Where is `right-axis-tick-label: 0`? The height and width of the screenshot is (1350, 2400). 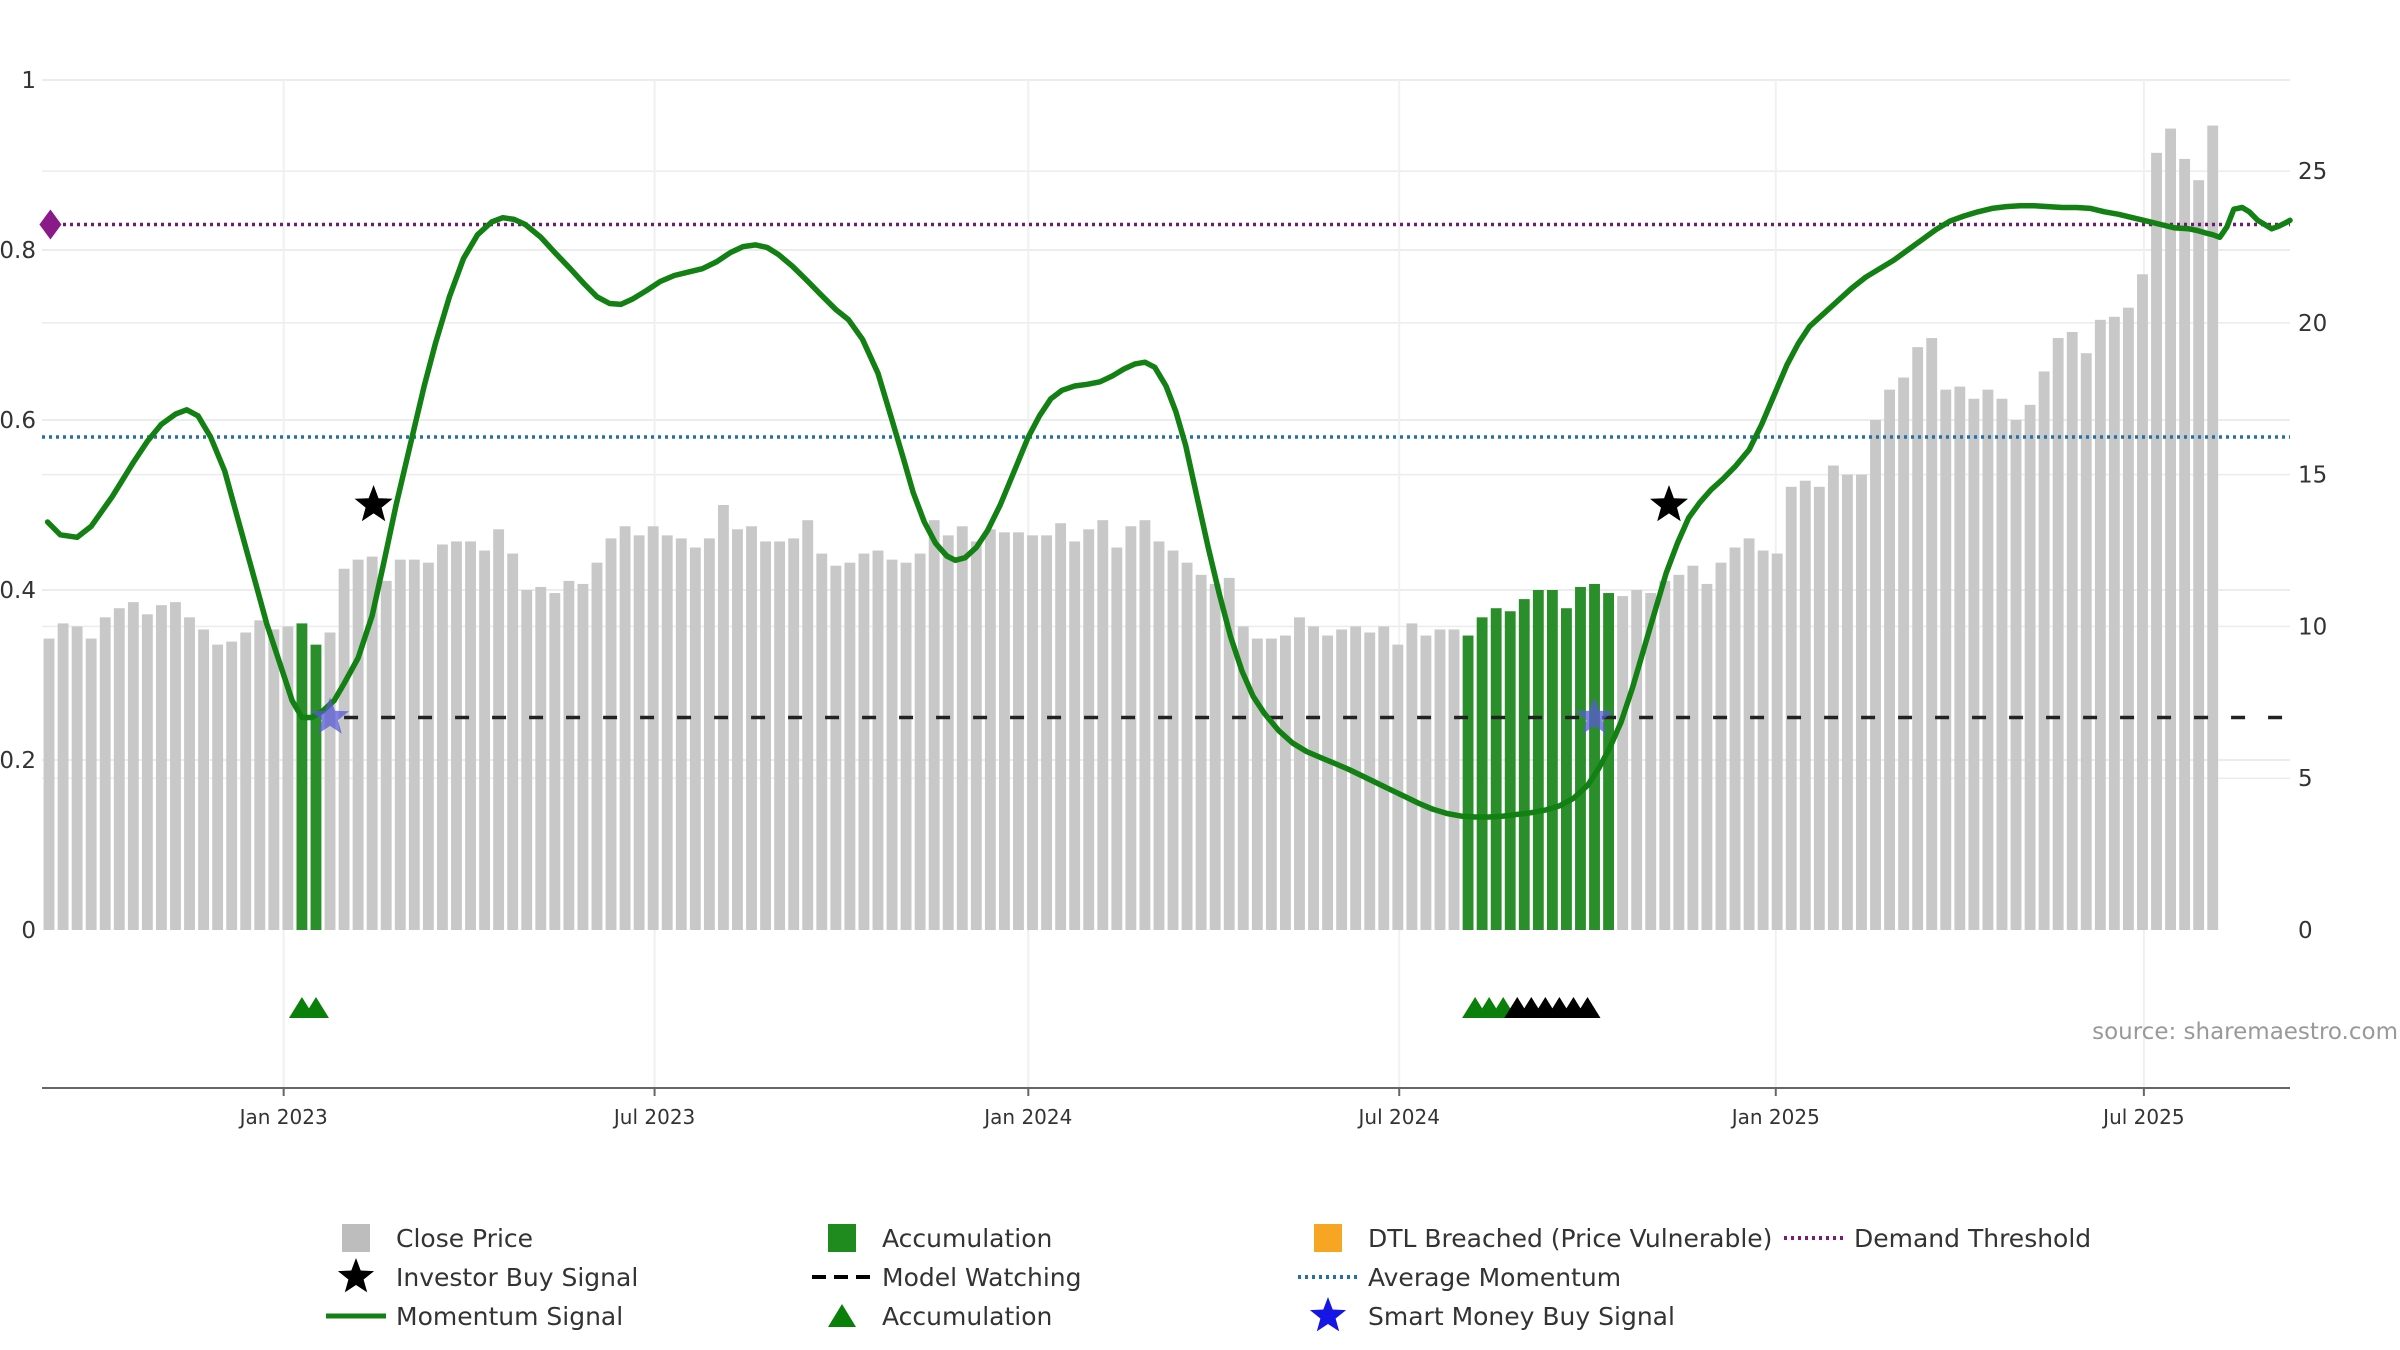 right-axis-tick-label: 0 is located at coordinates (2305, 931).